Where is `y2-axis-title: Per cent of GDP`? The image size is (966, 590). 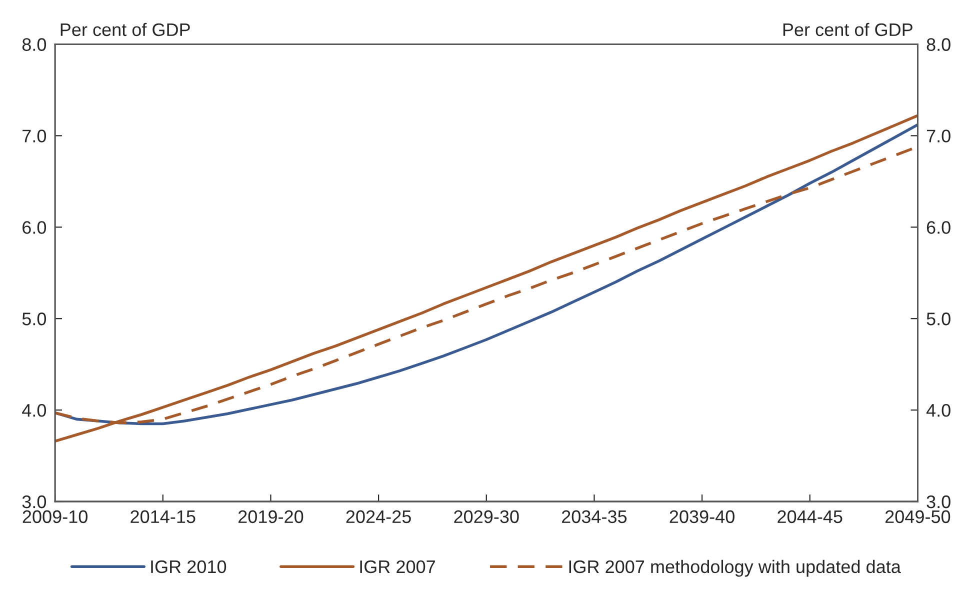 y2-axis-title: Per cent of GDP is located at coordinates (847, 29).